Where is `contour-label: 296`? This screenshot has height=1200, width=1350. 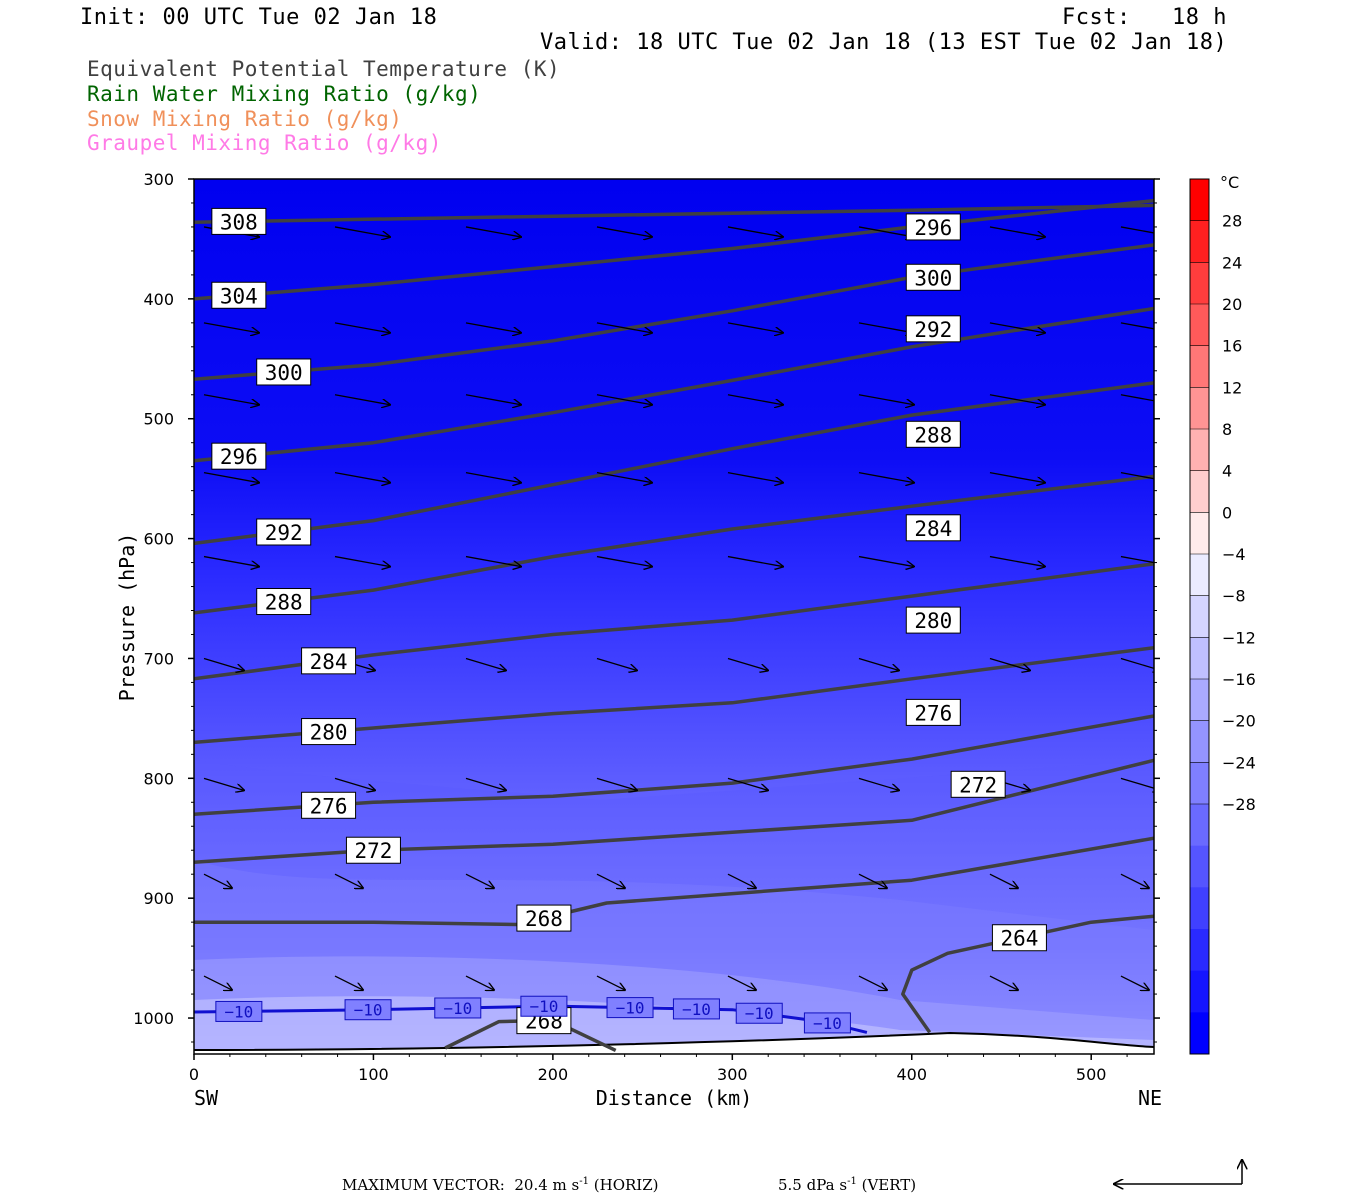 contour-label: 296 is located at coordinates (239, 457).